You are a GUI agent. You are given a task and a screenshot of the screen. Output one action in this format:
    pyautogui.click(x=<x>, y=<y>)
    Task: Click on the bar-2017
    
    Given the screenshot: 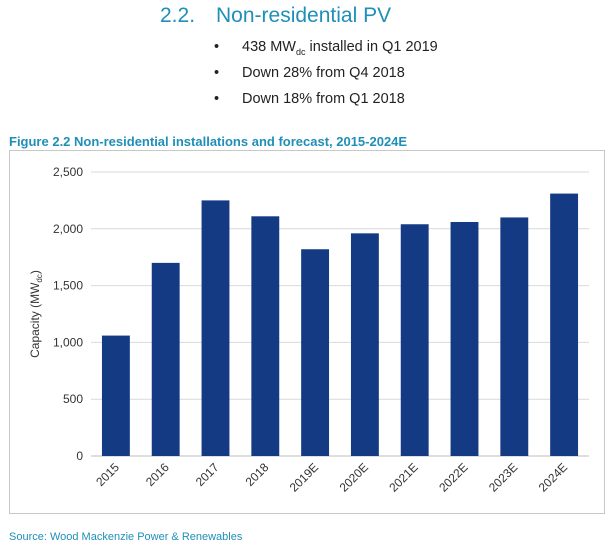 What is the action you would take?
    pyautogui.click(x=215, y=328)
    